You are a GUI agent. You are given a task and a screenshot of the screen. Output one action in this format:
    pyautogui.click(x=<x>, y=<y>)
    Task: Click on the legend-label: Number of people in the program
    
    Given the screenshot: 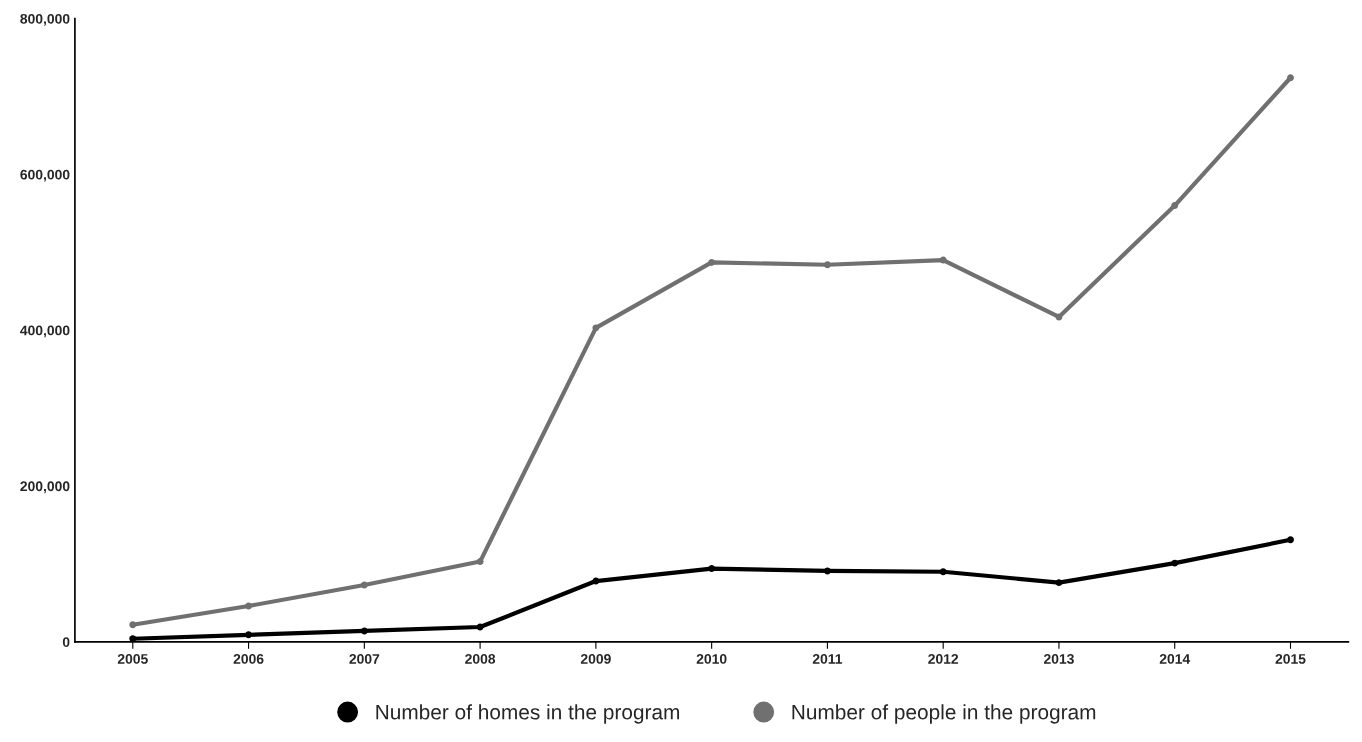 What is the action you would take?
    pyautogui.click(x=944, y=714)
    